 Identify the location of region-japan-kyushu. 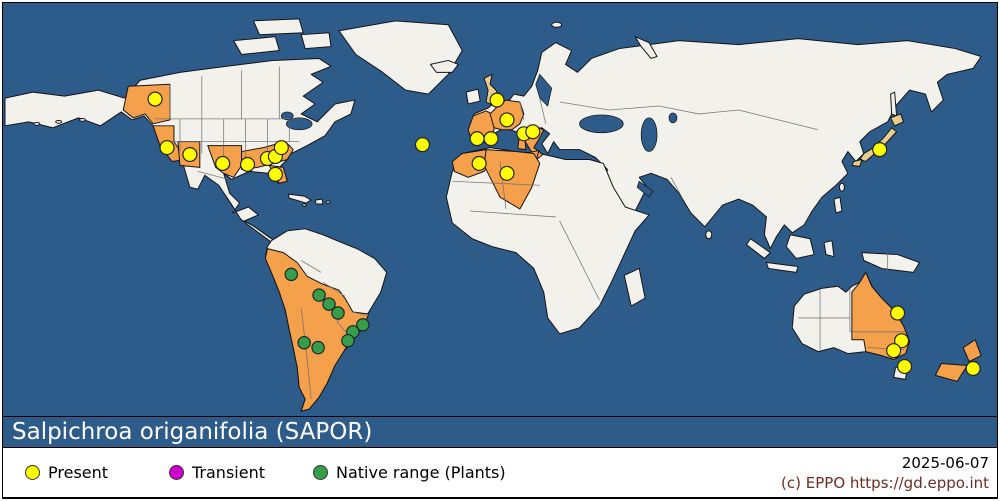
(857, 162).